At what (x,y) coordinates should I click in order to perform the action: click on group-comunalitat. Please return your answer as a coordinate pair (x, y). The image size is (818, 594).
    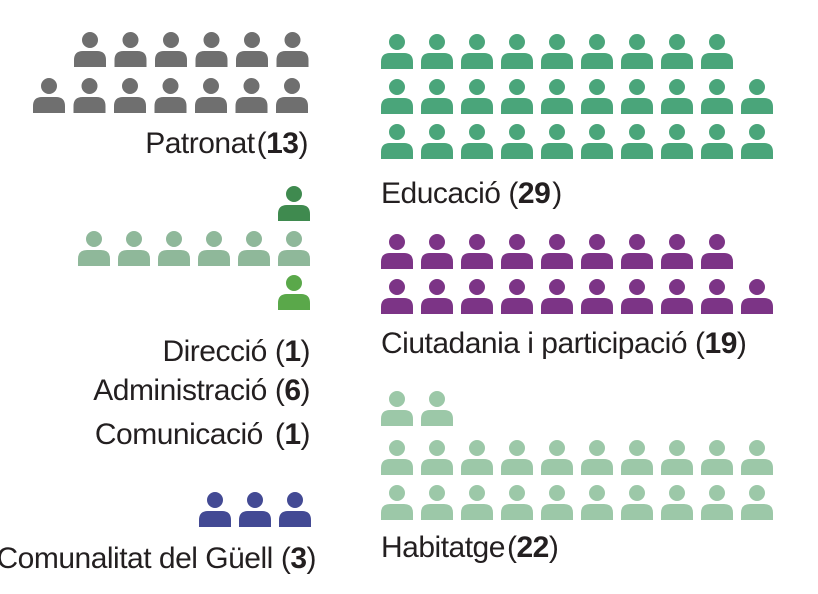
    Looking at the image, I should click on (255, 509).